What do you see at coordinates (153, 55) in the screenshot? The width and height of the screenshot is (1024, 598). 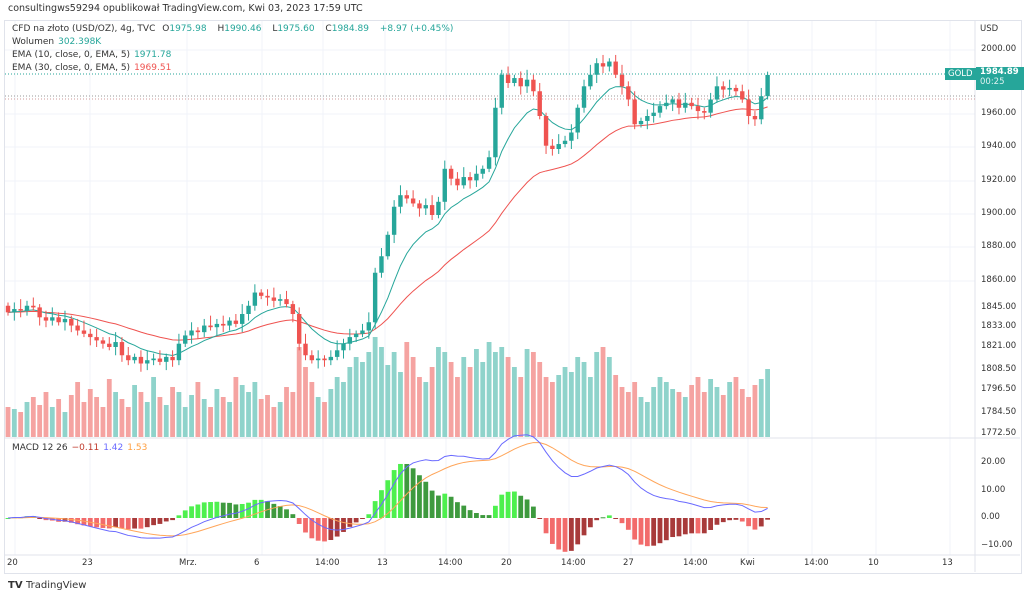 I see `ema10-value: 1971.78` at bounding box center [153, 55].